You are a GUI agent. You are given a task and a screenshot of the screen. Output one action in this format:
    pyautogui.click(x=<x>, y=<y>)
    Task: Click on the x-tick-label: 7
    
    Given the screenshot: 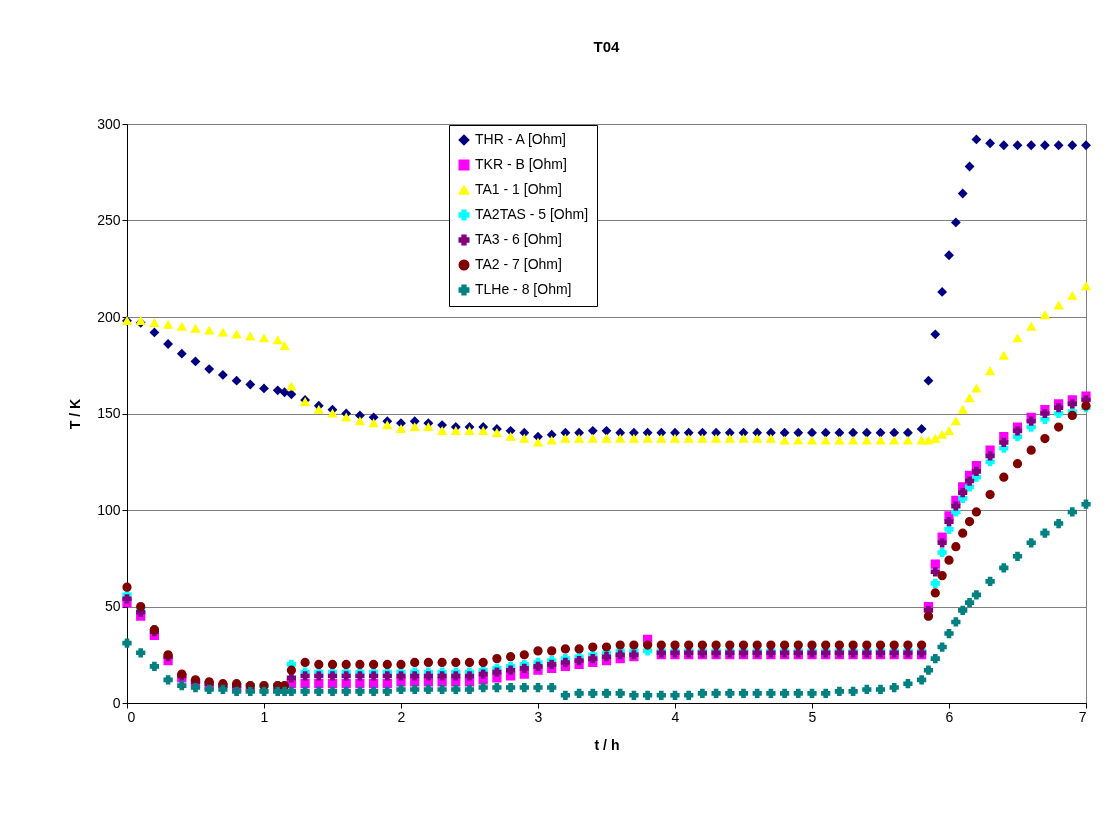 What is the action you would take?
    pyautogui.click(x=1082, y=716)
    